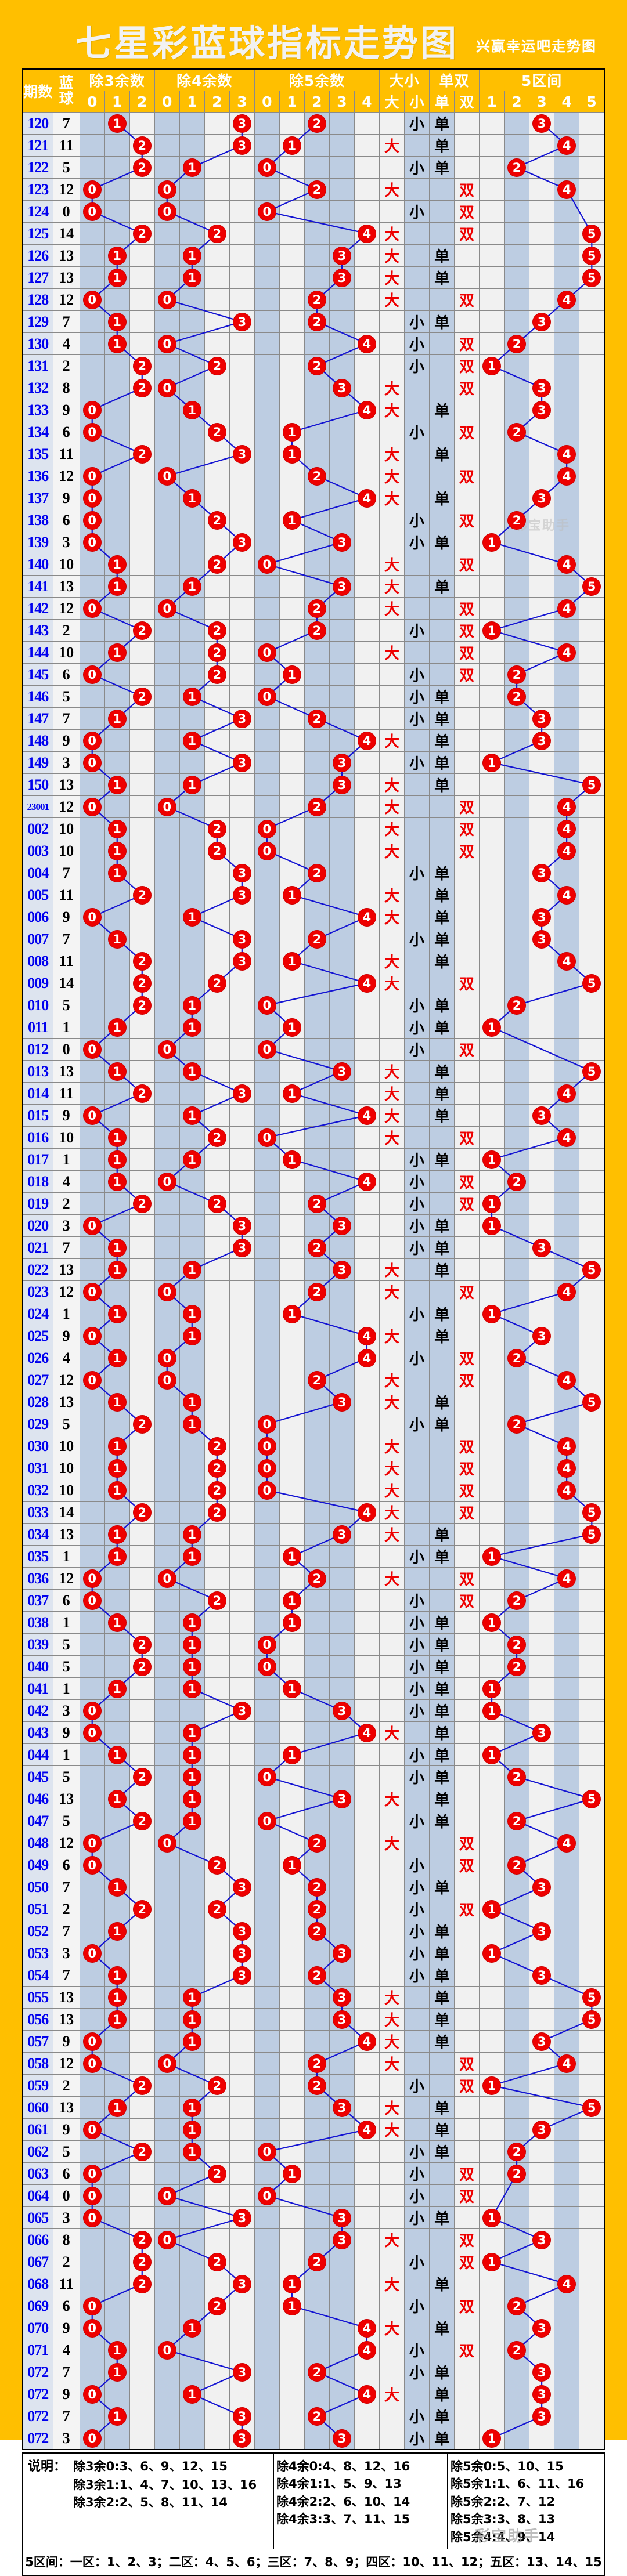 The image size is (627, 2576). Describe the element at coordinates (592, 255) in the screenshot. I see `indicator-cell: 5` at that location.